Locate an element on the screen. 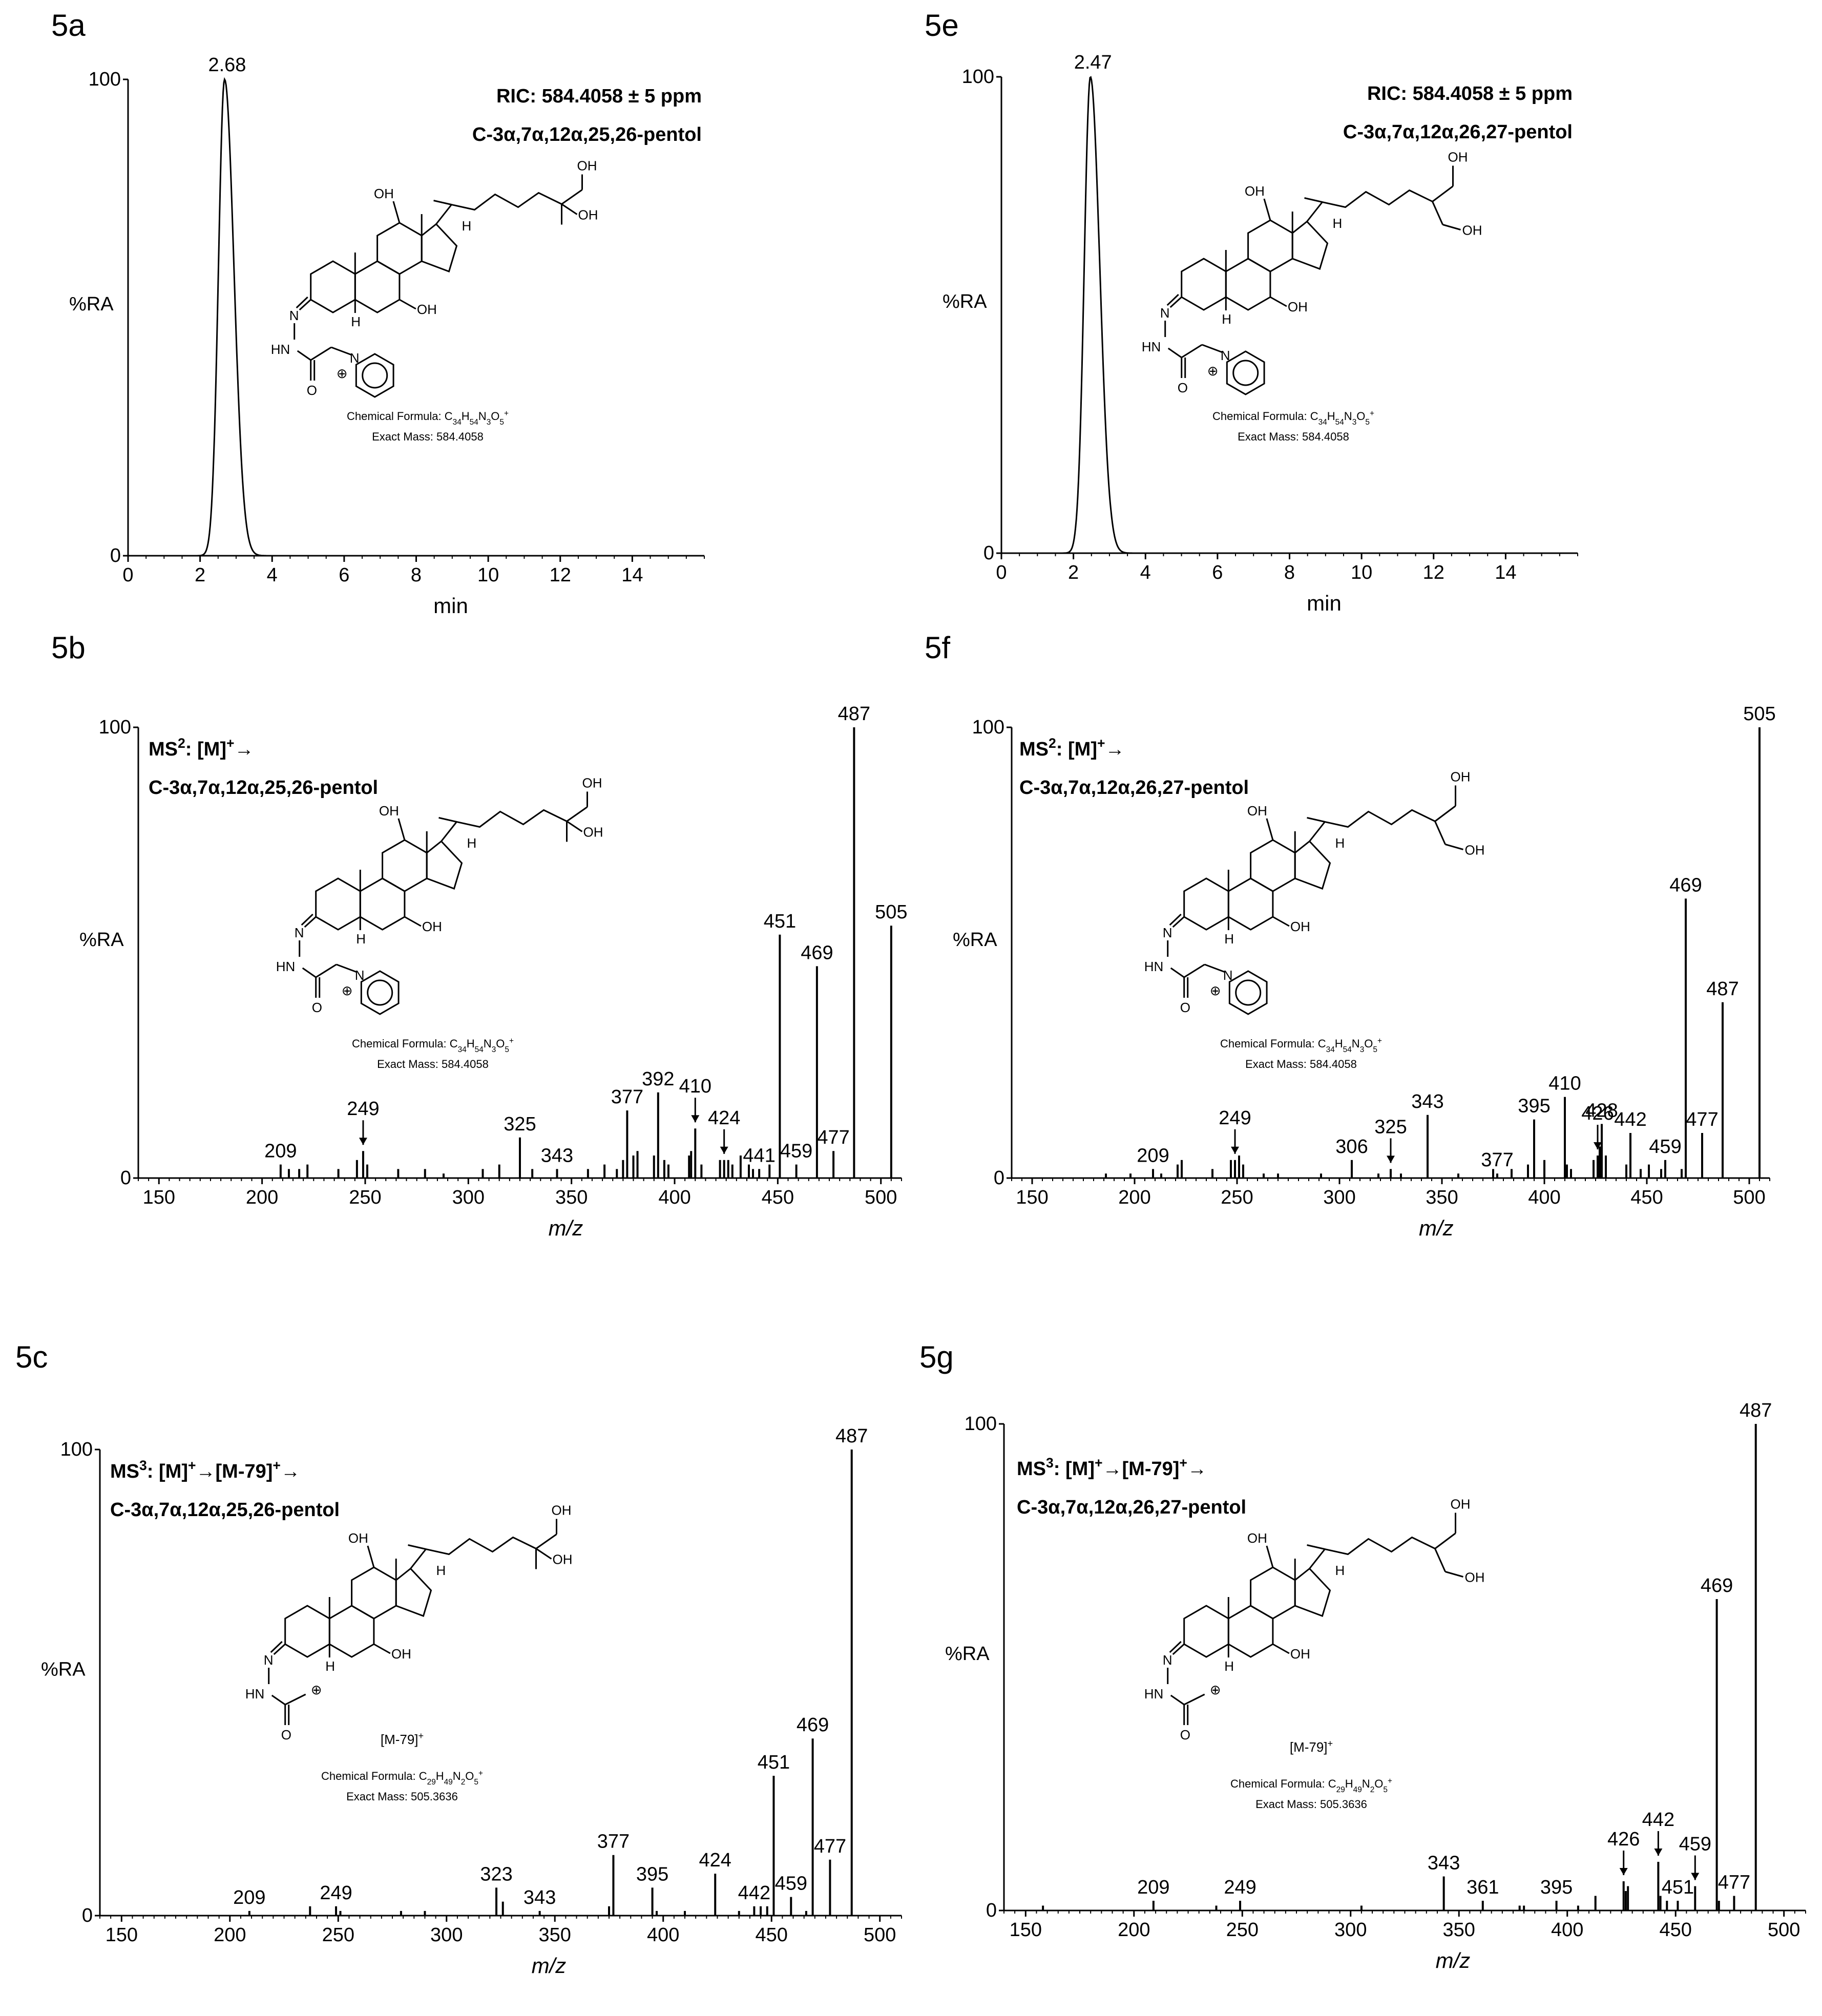 This screenshot has height=2016, width=1822. y-tick-label: 0 is located at coordinates (125, 1178).